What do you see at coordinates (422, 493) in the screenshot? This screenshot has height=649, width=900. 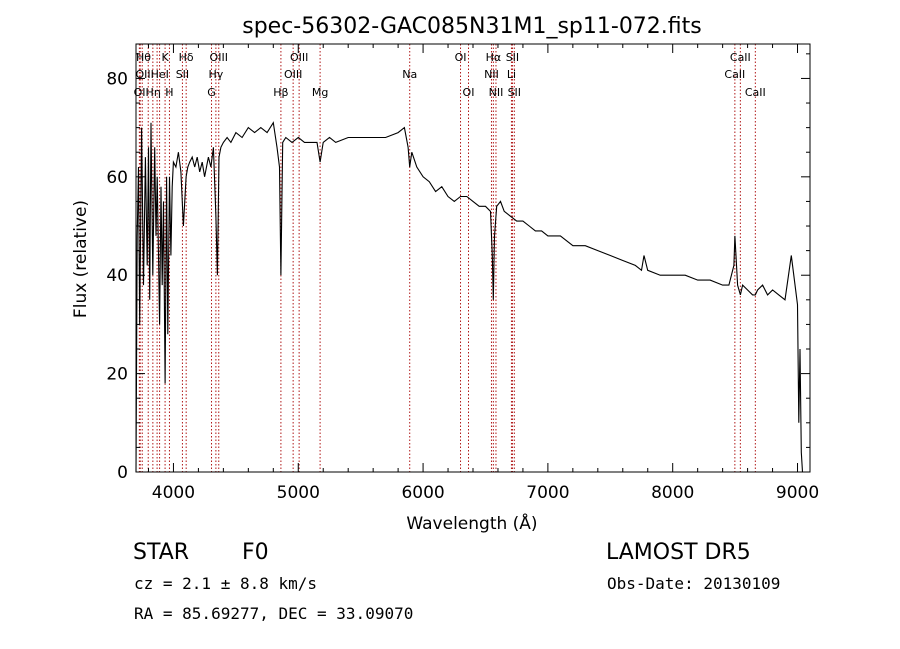 I see `x-tick-label: 6000` at bounding box center [422, 493].